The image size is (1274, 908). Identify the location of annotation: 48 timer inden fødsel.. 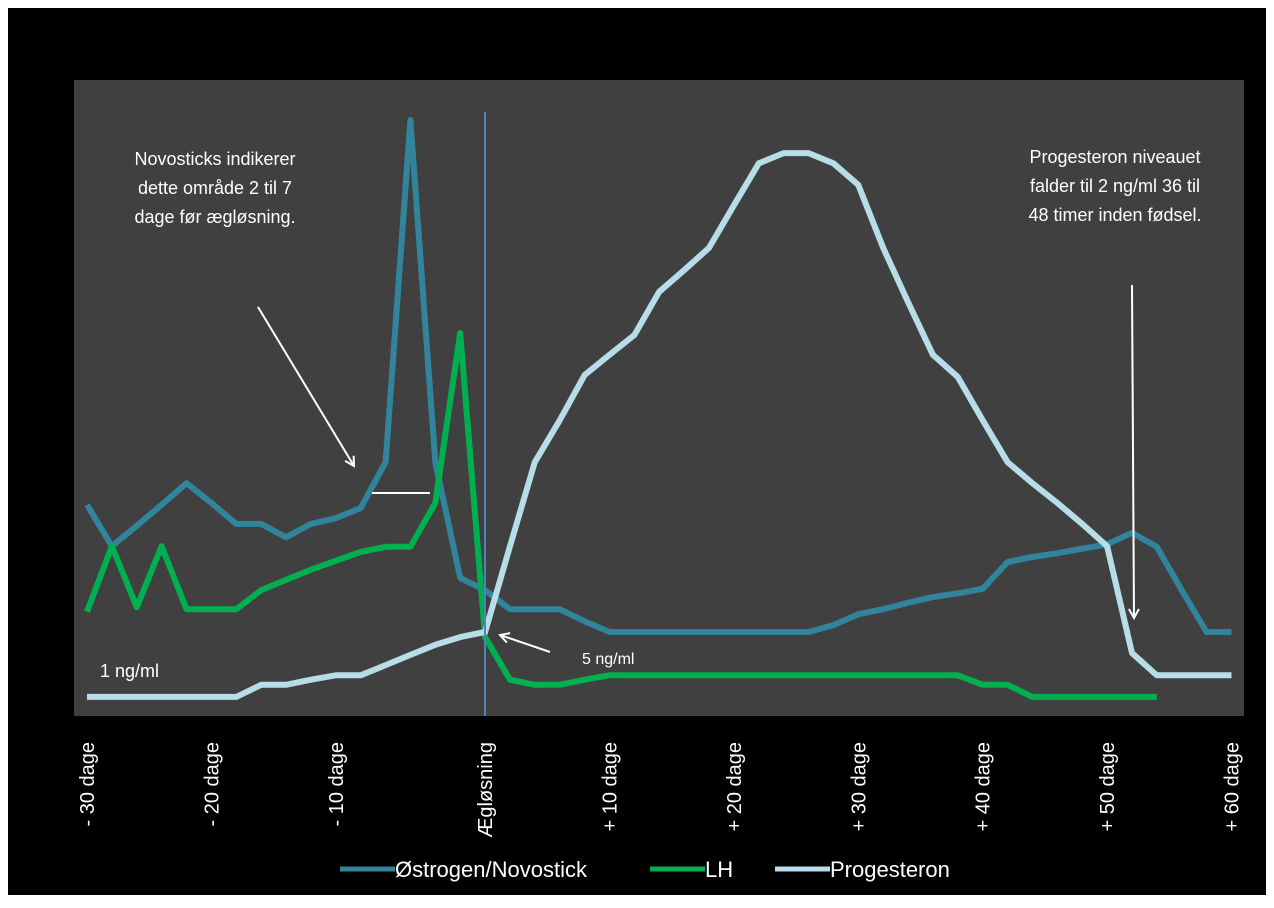
(1114, 215).